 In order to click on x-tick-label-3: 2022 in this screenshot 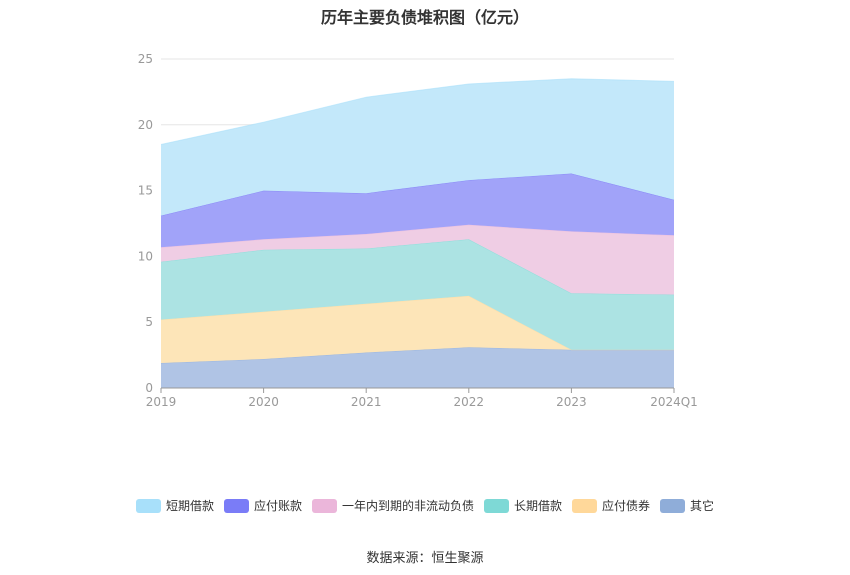, I will do `click(469, 402)`.